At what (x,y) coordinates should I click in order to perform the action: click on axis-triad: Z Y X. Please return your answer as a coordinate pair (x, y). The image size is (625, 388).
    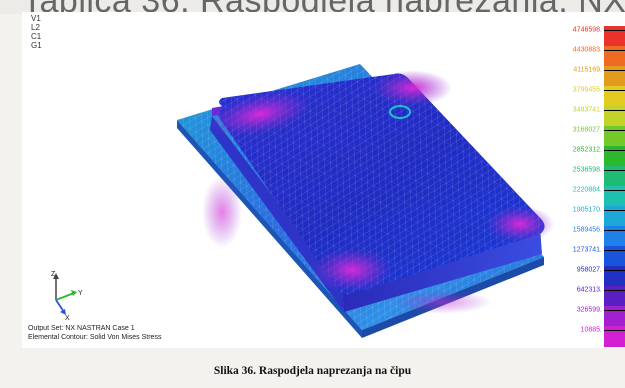
    Looking at the image, I should click on (67, 295).